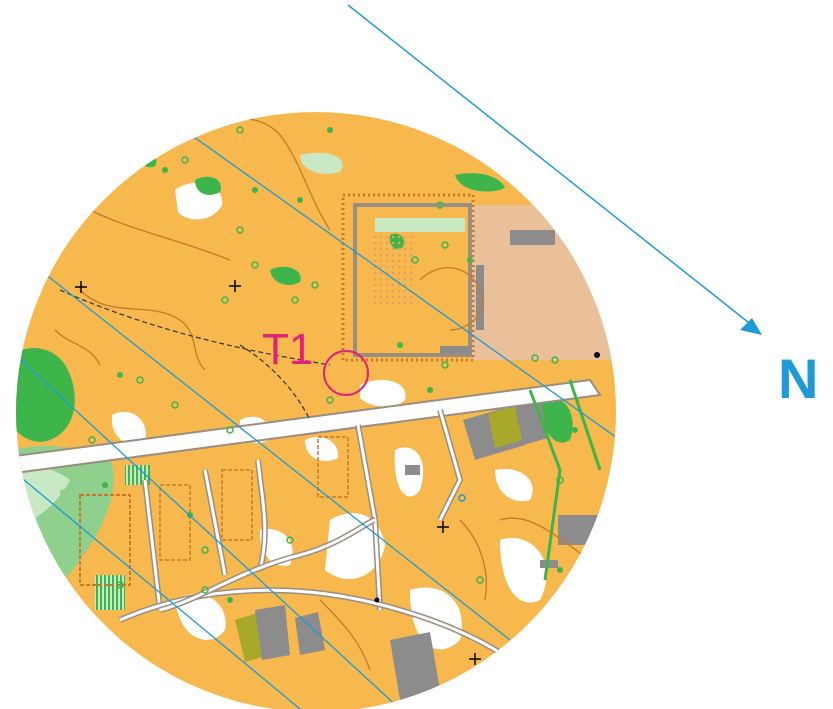 This screenshot has width=833, height=709. I want to click on control-circle, so click(346, 373).